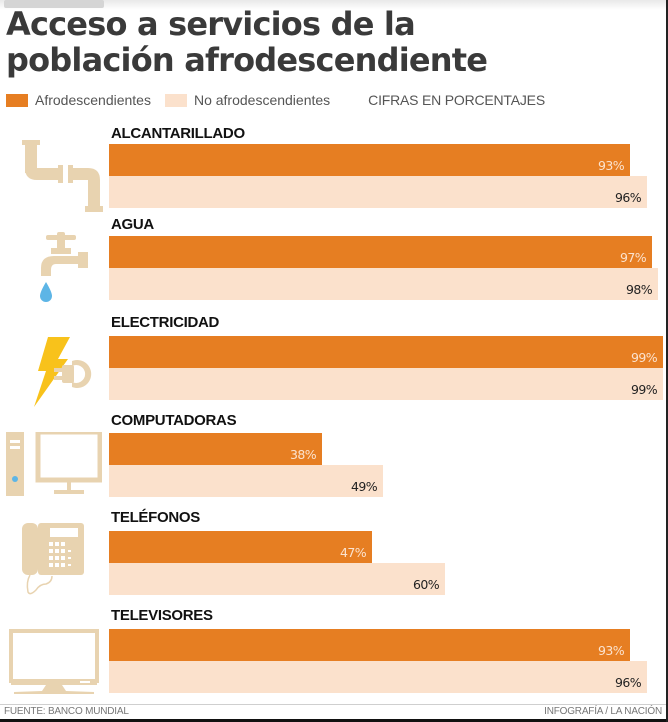 The image size is (668, 722). What do you see at coordinates (364, 486) in the screenshot?
I see `data-label-computadoras-no-afro: 49%` at bounding box center [364, 486].